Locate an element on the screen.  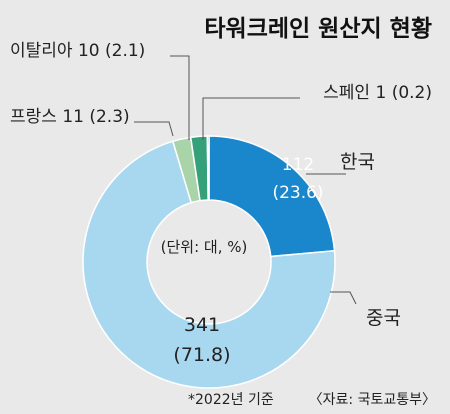
callout-france: 프랑스 11 (2.3) is located at coordinates (70, 117).